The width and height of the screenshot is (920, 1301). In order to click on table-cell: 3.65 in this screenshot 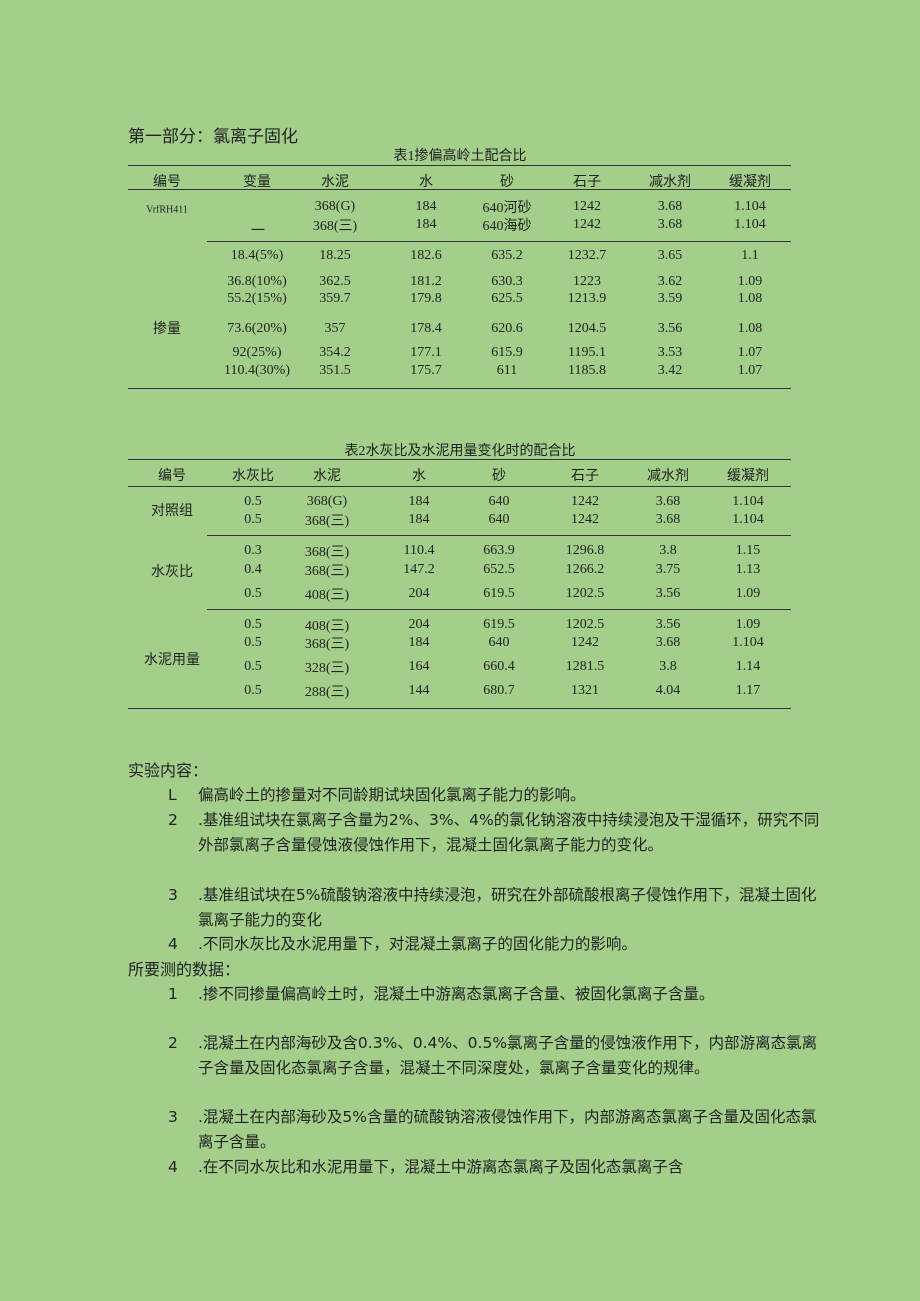, I will do `click(670, 255)`.